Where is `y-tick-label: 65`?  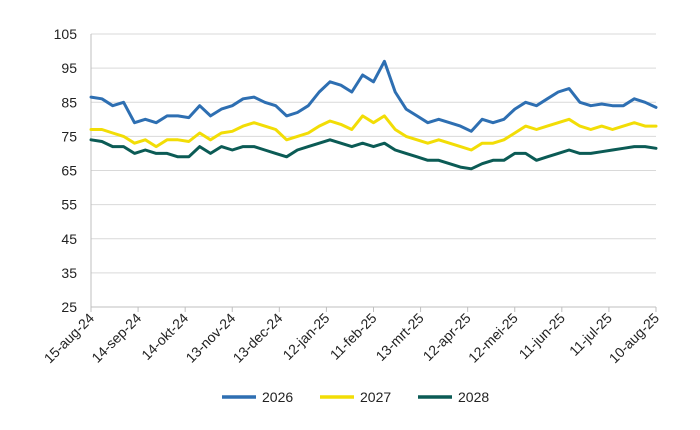 y-tick-label: 65 is located at coordinates (69, 171).